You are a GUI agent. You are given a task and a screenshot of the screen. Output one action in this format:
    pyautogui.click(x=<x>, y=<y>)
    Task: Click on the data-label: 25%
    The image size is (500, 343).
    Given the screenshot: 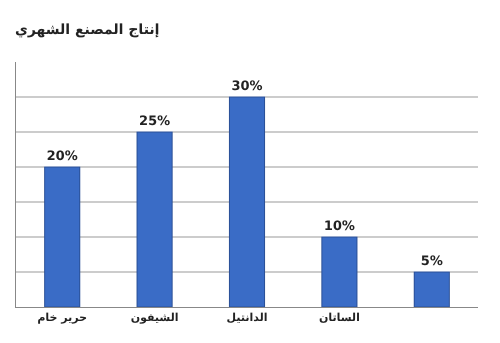 What is the action you would take?
    pyautogui.click(x=154, y=121)
    